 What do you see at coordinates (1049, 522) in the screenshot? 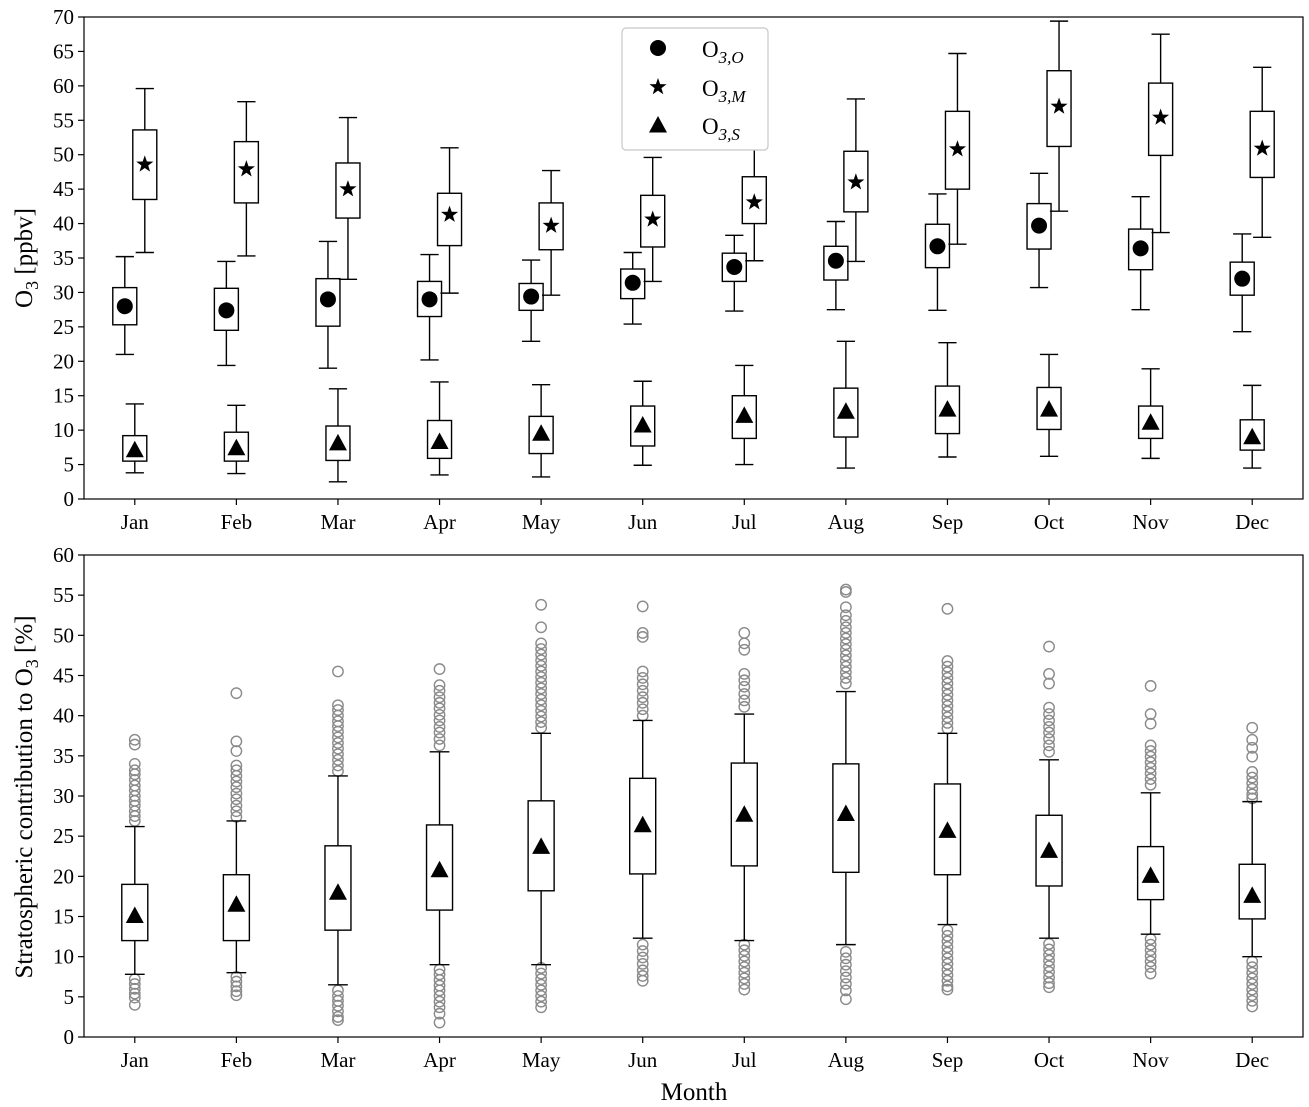
I see `x-tick-label-oct: Oct` at bounding box center [1049, 522].